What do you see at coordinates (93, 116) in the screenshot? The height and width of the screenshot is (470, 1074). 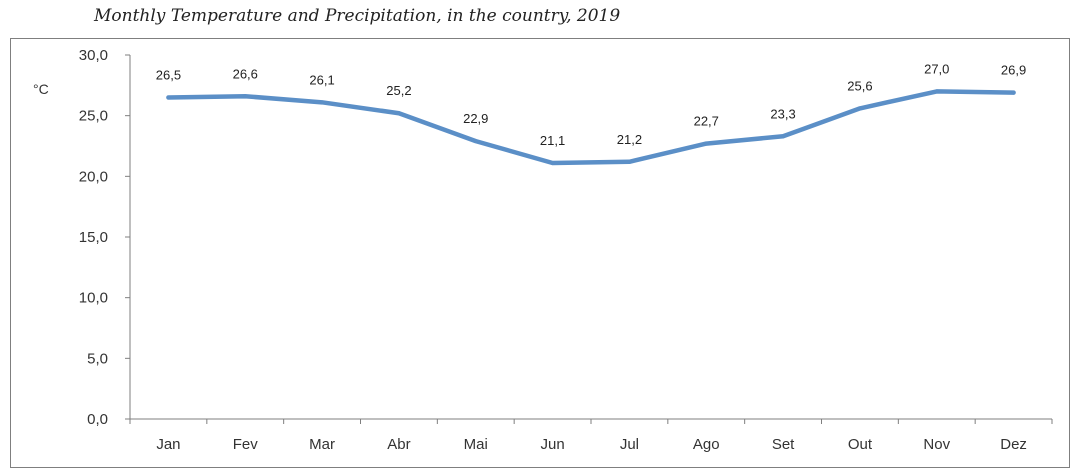 I see `y-tick-label: 25,0` at bounding box center [93, 116].